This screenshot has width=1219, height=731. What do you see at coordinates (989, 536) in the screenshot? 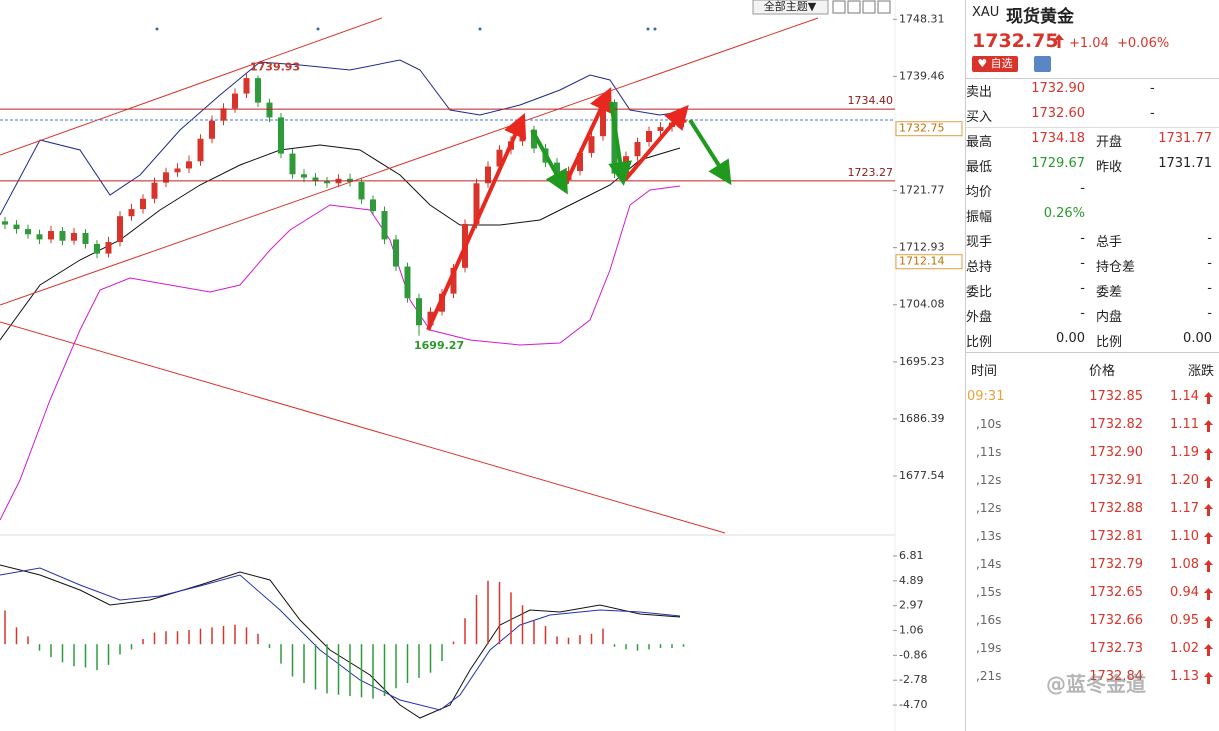
I see `trade-time: ,13s` at bounding box center [989, 536].